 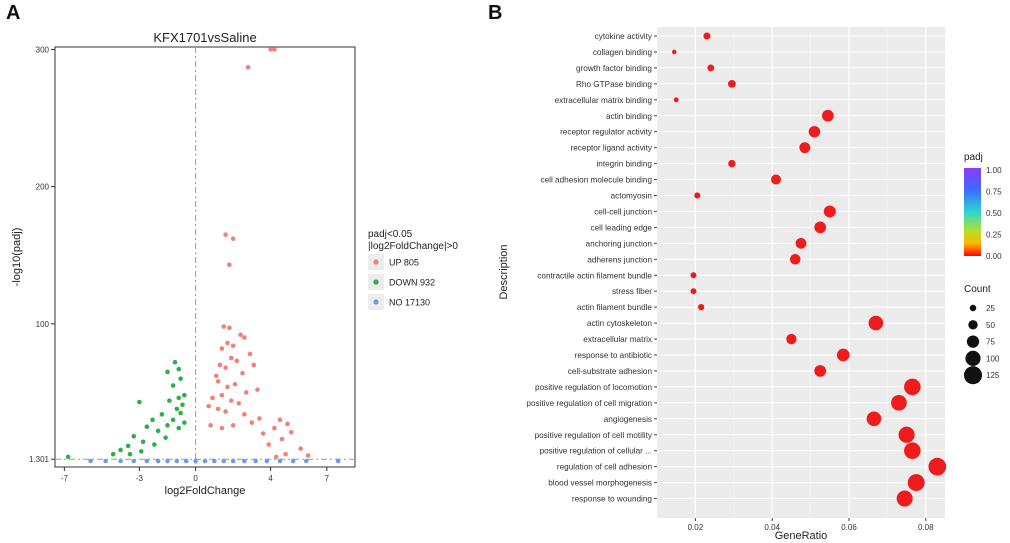 What do you see at coordinates (994, 235) in the screenshot?
I see `color-legend-tick: 0.25` at bounding box center [994, 235].